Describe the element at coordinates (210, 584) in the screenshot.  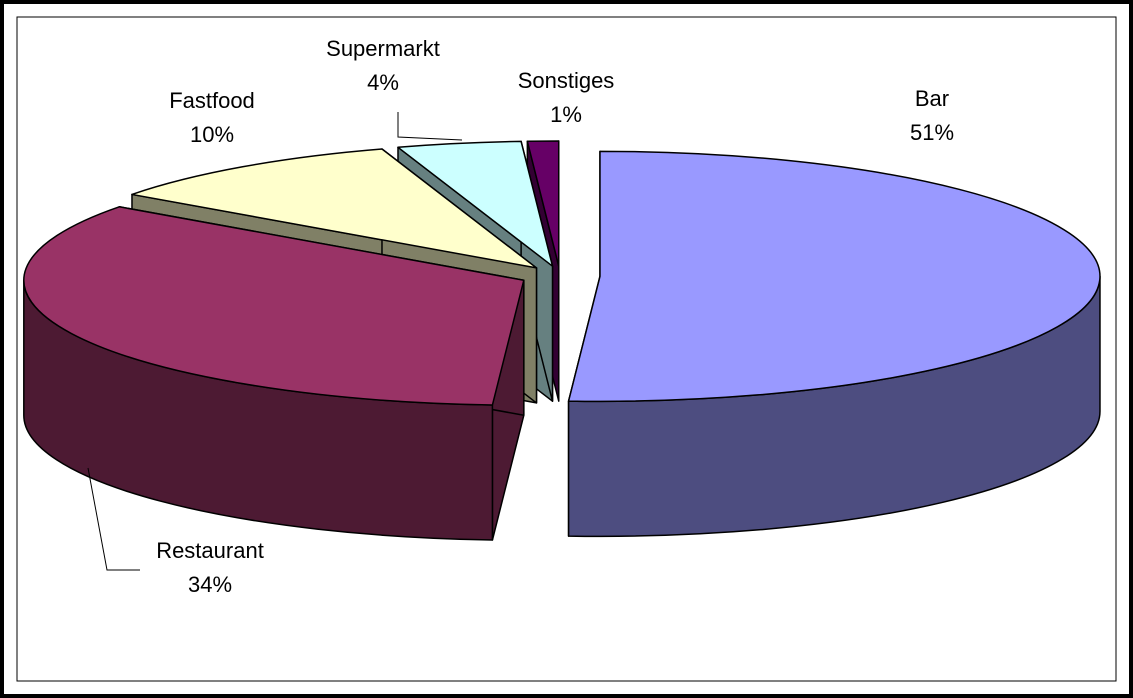
I see `slice-value-label: 34%` at that location.